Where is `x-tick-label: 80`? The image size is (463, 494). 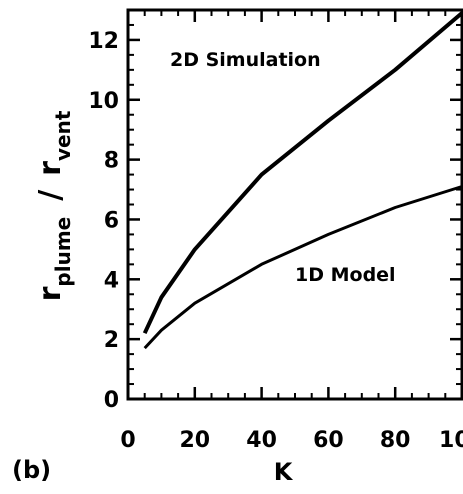 x-tick-label: 80 is located at coordinates (395, 440).